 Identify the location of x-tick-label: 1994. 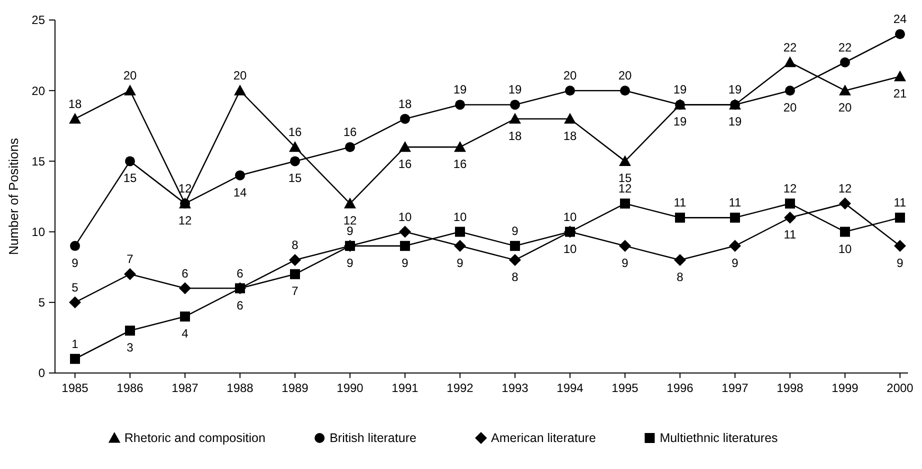
(570, 388).